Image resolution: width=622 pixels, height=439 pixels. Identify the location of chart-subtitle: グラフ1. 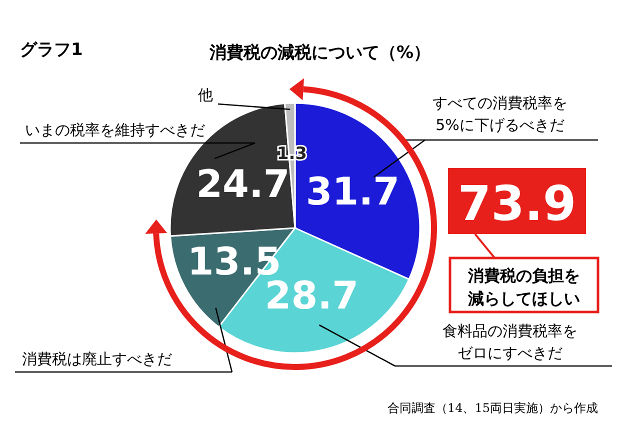
(51, 50).